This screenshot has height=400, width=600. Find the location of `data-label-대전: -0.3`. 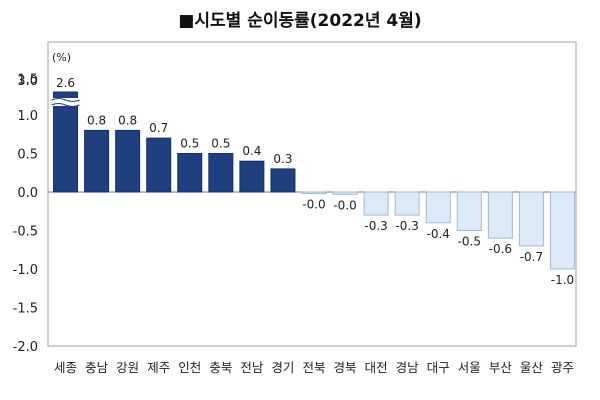

data-label-대전: -0.3 is located at coordinates (375, 226).